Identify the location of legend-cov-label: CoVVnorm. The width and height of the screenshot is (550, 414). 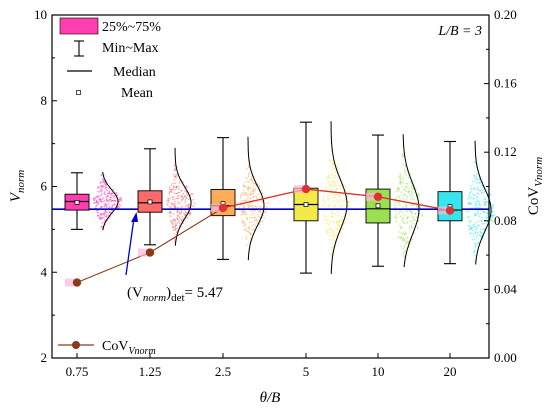
(129, 348).